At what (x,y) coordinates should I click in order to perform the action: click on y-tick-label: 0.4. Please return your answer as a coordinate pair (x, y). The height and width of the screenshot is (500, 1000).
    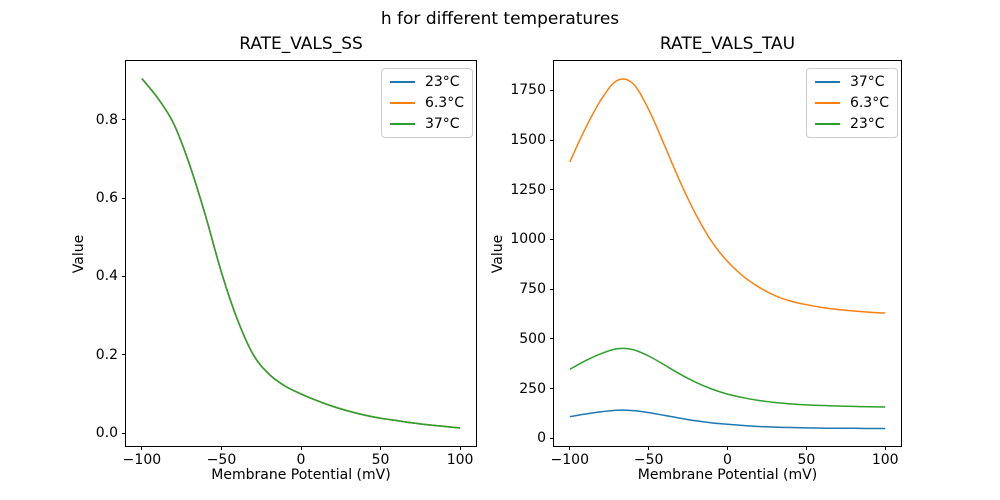
    Looking at the image, I should click on (106, 276).